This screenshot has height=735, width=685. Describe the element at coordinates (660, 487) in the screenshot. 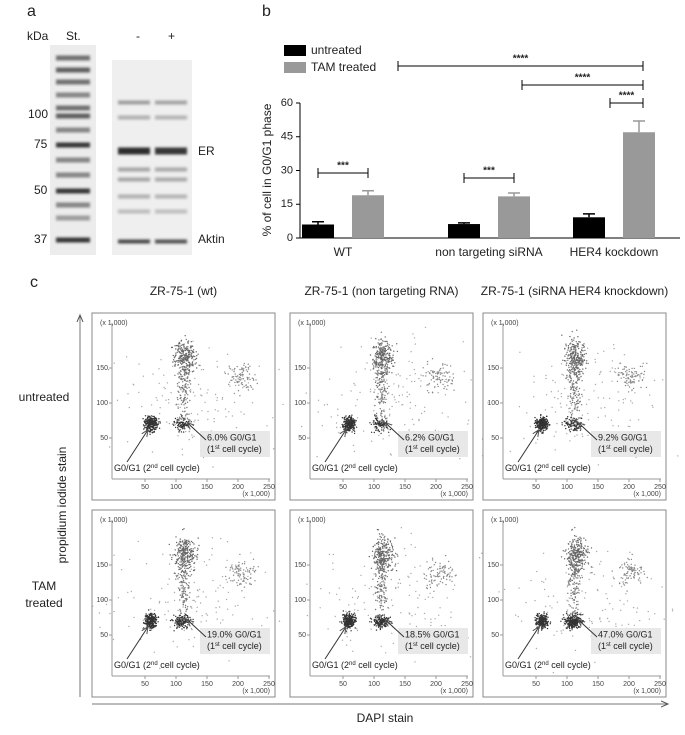

I see `x-tick-label: 250` at that location.